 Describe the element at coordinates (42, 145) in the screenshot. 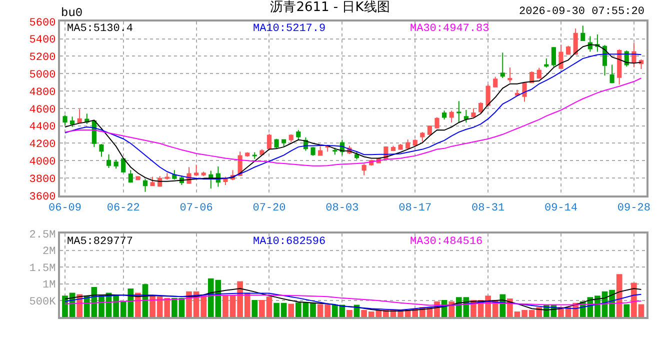

I see `y-tick-label: 4200` at that location.